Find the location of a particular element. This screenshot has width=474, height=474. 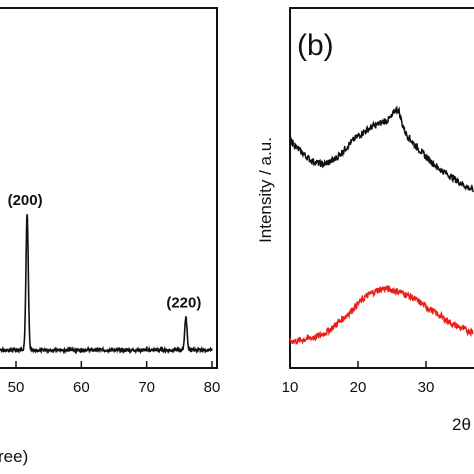

panel-a-x-tick-labels: 4050607080 is located at coordinates (114, 387).